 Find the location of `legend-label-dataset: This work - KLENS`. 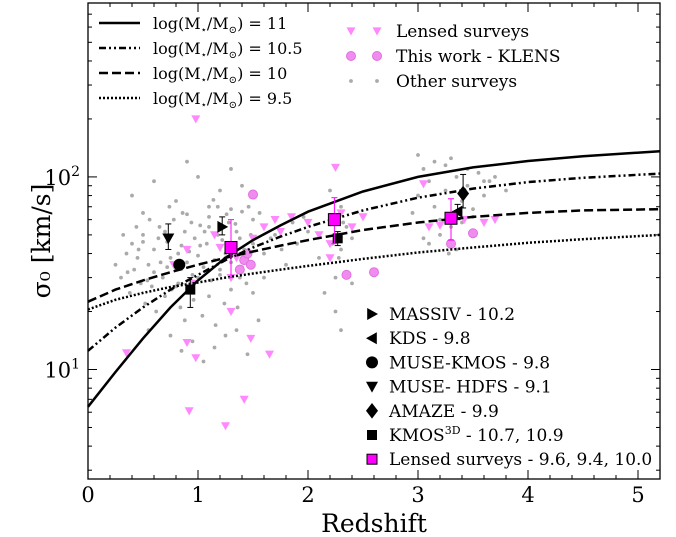

legend-label-dataset: This work - KLENS is located at coordinates (478, 57).